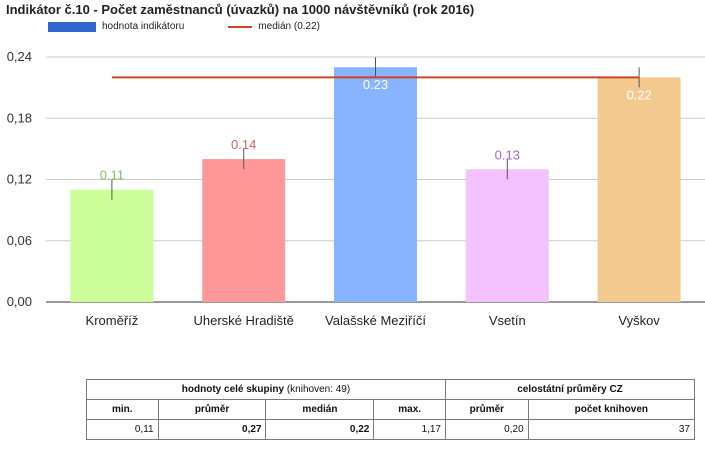 The height and width of the screenshot is (452, 705). I want to click on stats-value-row: 0,11 0,27 0,22 1,17 0,20 37, so click(391, 429).